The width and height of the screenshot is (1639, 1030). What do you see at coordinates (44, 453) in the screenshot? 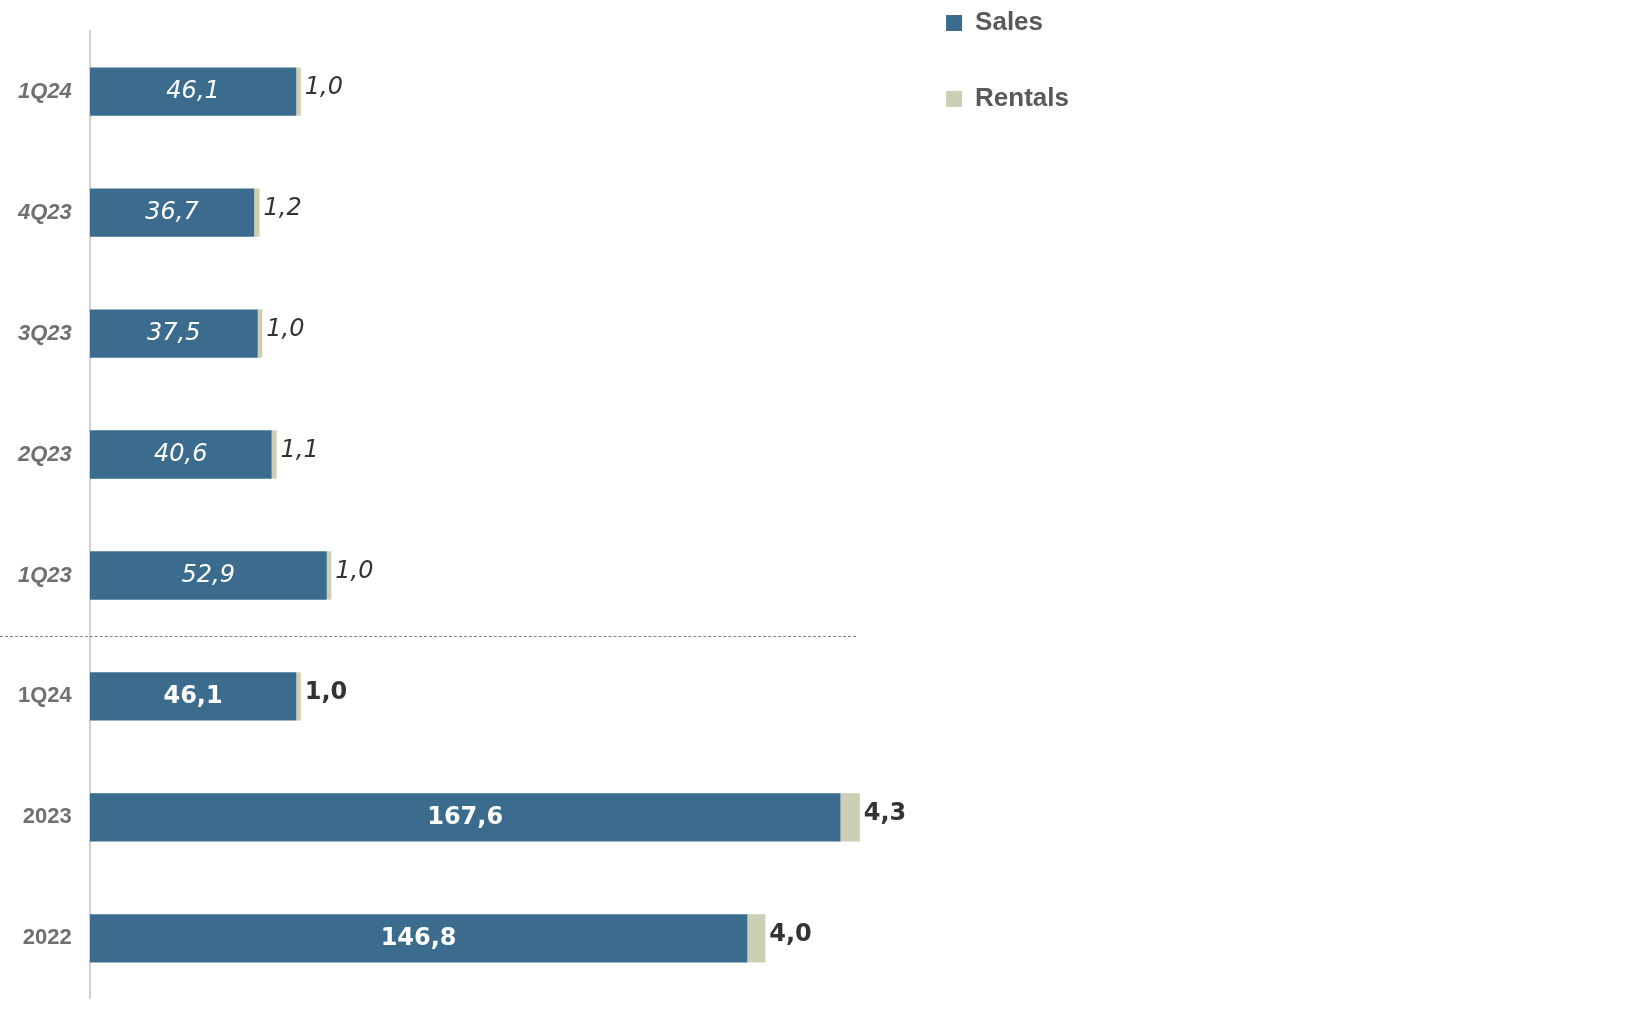
I see `y-tick-label: 2Q23` at bounding box center [44, 453].